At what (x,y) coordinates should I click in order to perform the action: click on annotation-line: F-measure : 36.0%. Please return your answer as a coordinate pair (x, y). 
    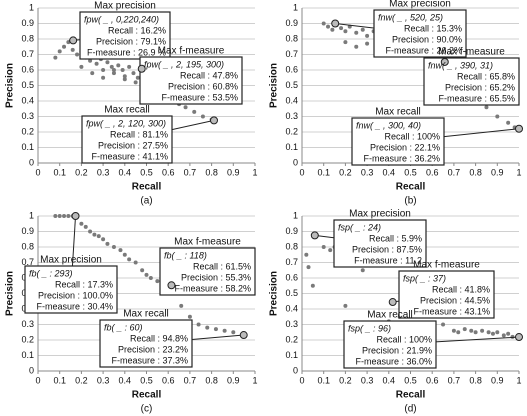
    Looking at the image, I should click on (393, 361).